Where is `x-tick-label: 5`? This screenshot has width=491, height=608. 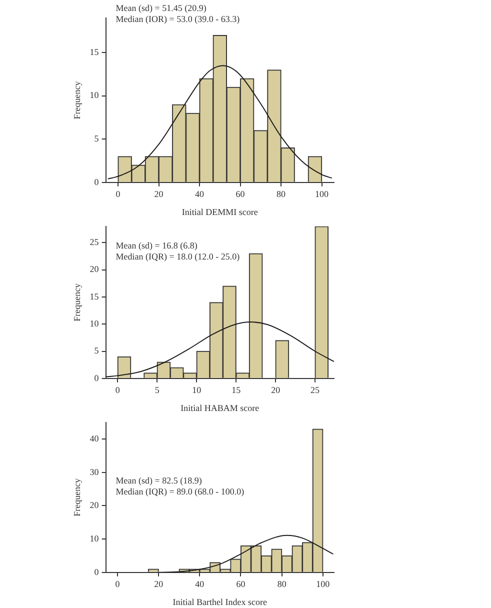 x-tick-label: 5 is located at coordinates (157, 390).